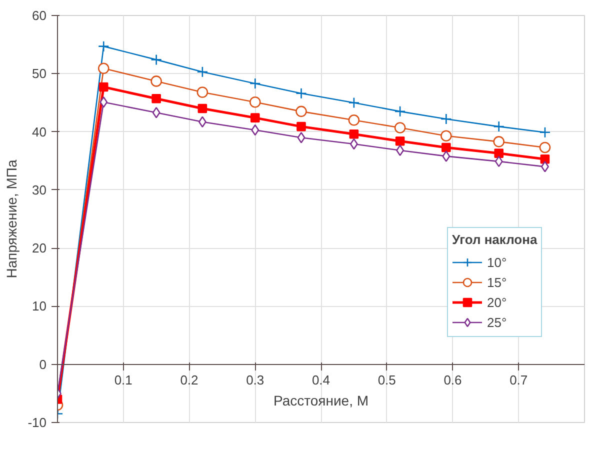  What do you see at coordinates (39, 74) in the screenshot?
I see `y-tick-label: 50` at bounding box center [39, 74].